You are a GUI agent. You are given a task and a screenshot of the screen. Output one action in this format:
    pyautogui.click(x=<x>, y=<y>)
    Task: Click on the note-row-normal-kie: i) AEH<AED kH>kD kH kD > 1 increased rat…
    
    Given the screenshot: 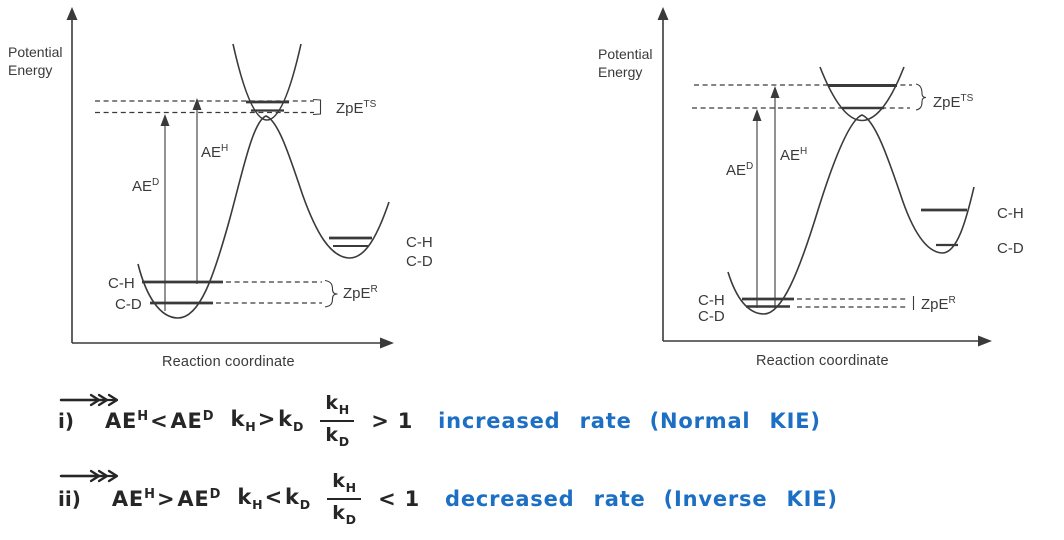 What is the action you would take?
    pyautogui.click(x=439, y=421)
    